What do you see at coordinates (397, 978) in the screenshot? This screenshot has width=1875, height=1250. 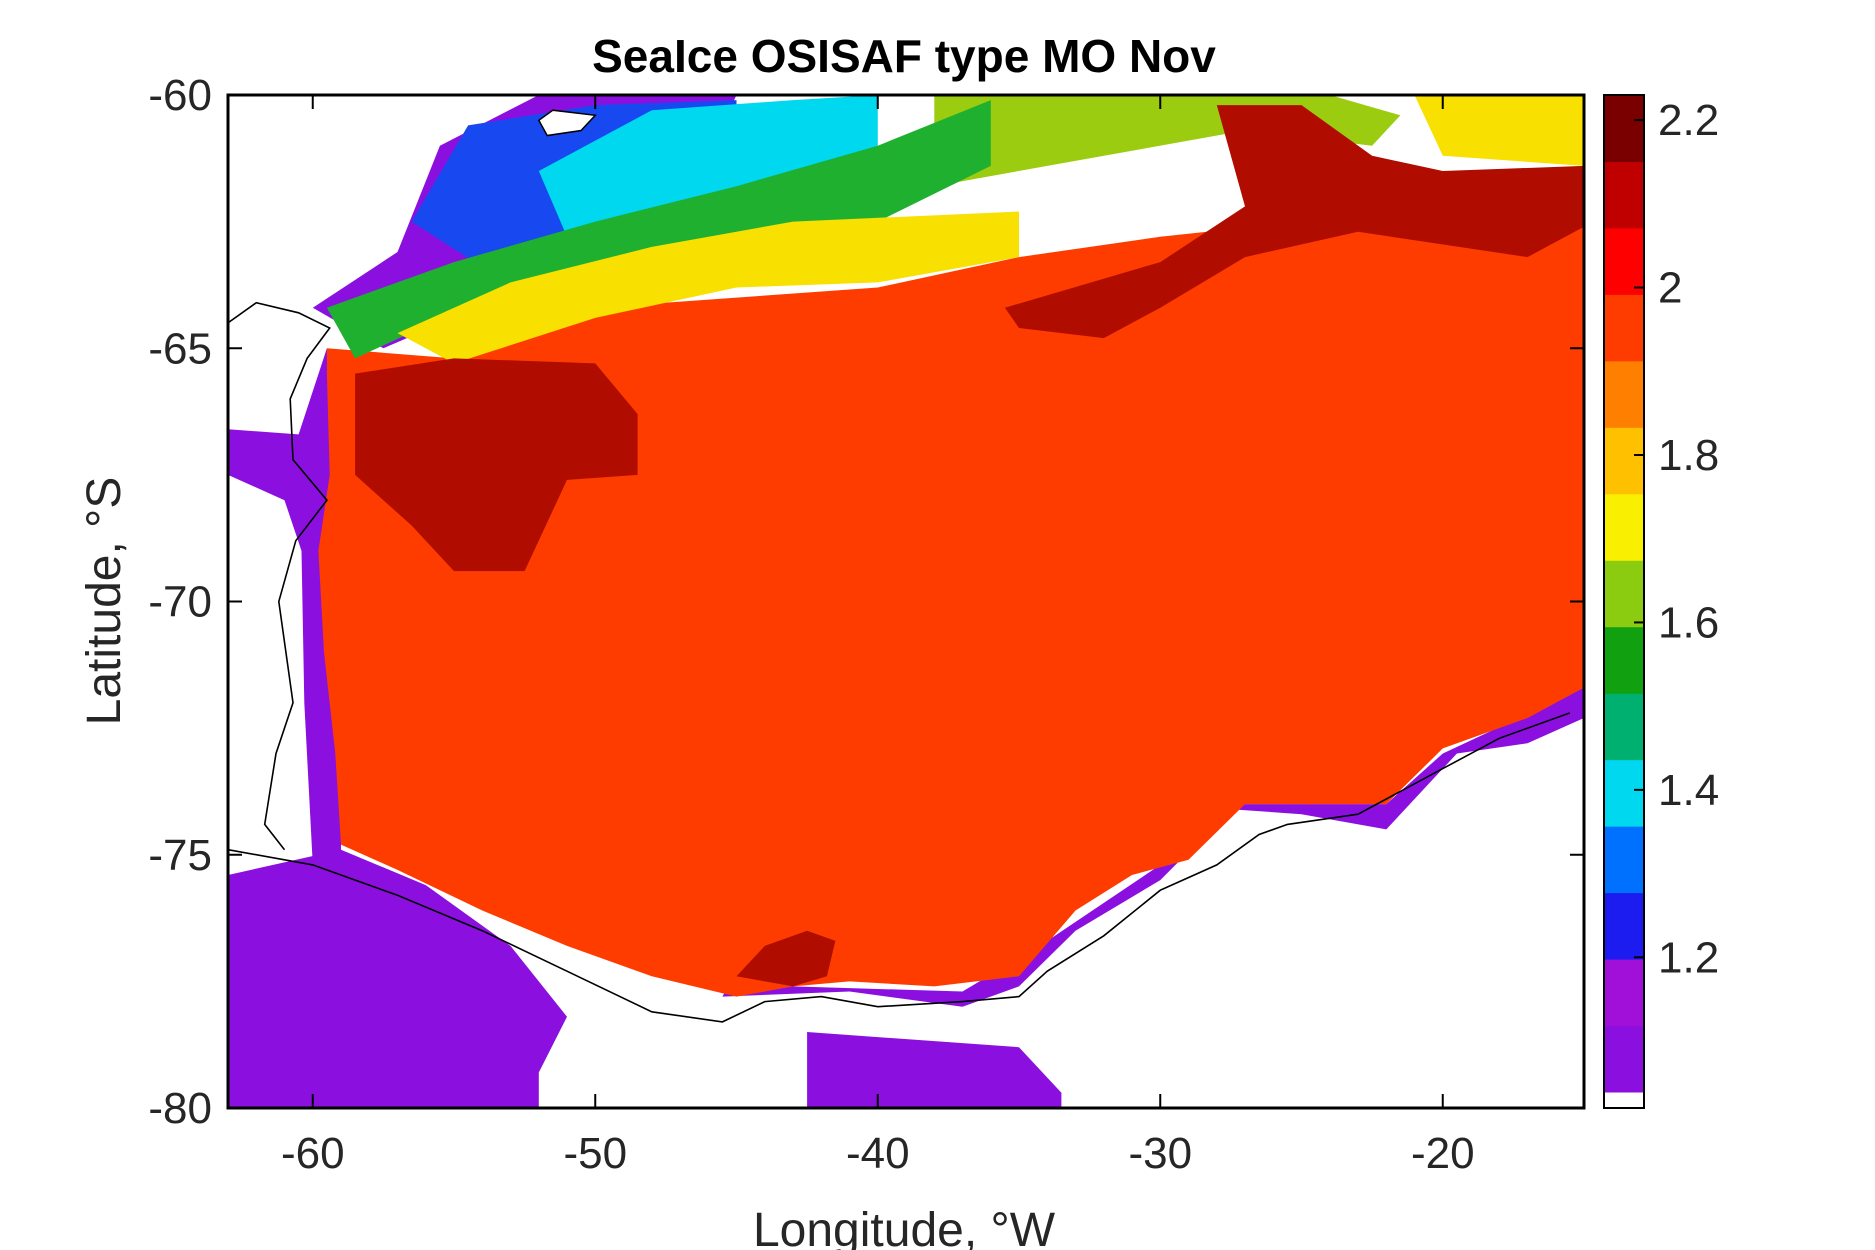 I see `region-margin-south-west` at bounding box center [397, 978].